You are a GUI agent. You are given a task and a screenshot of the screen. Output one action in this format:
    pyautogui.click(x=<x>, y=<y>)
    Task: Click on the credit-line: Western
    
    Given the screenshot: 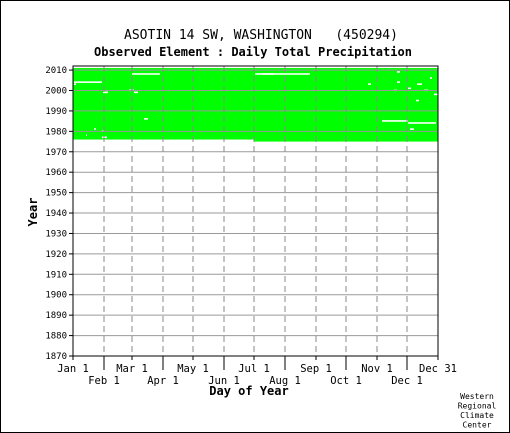 What is the action you would take?
    pyautogui.click(x=477, y=396)
    